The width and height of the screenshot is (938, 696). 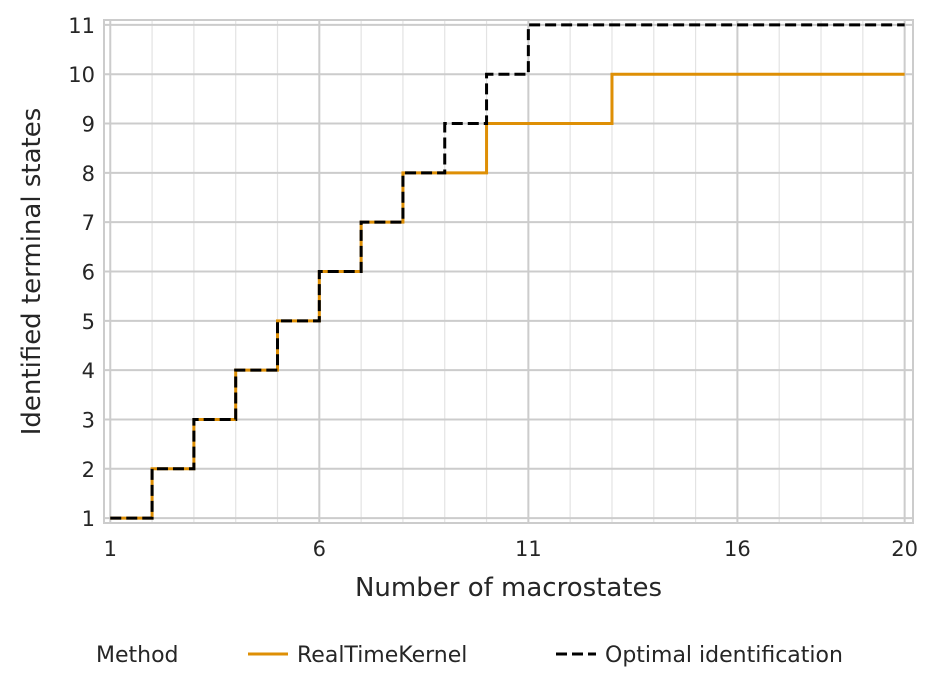 I want to click on legend-title: Method, so click(x=137, y=655).